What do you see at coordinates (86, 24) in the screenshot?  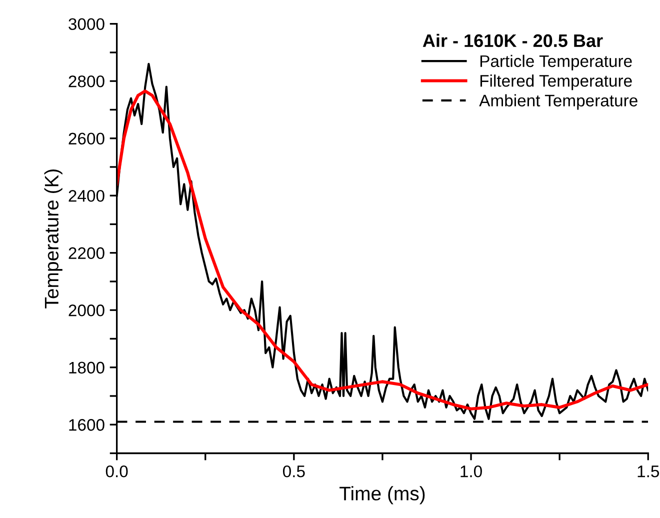 I see `y-tick-label: 3000` at bounding box center [86, 24].